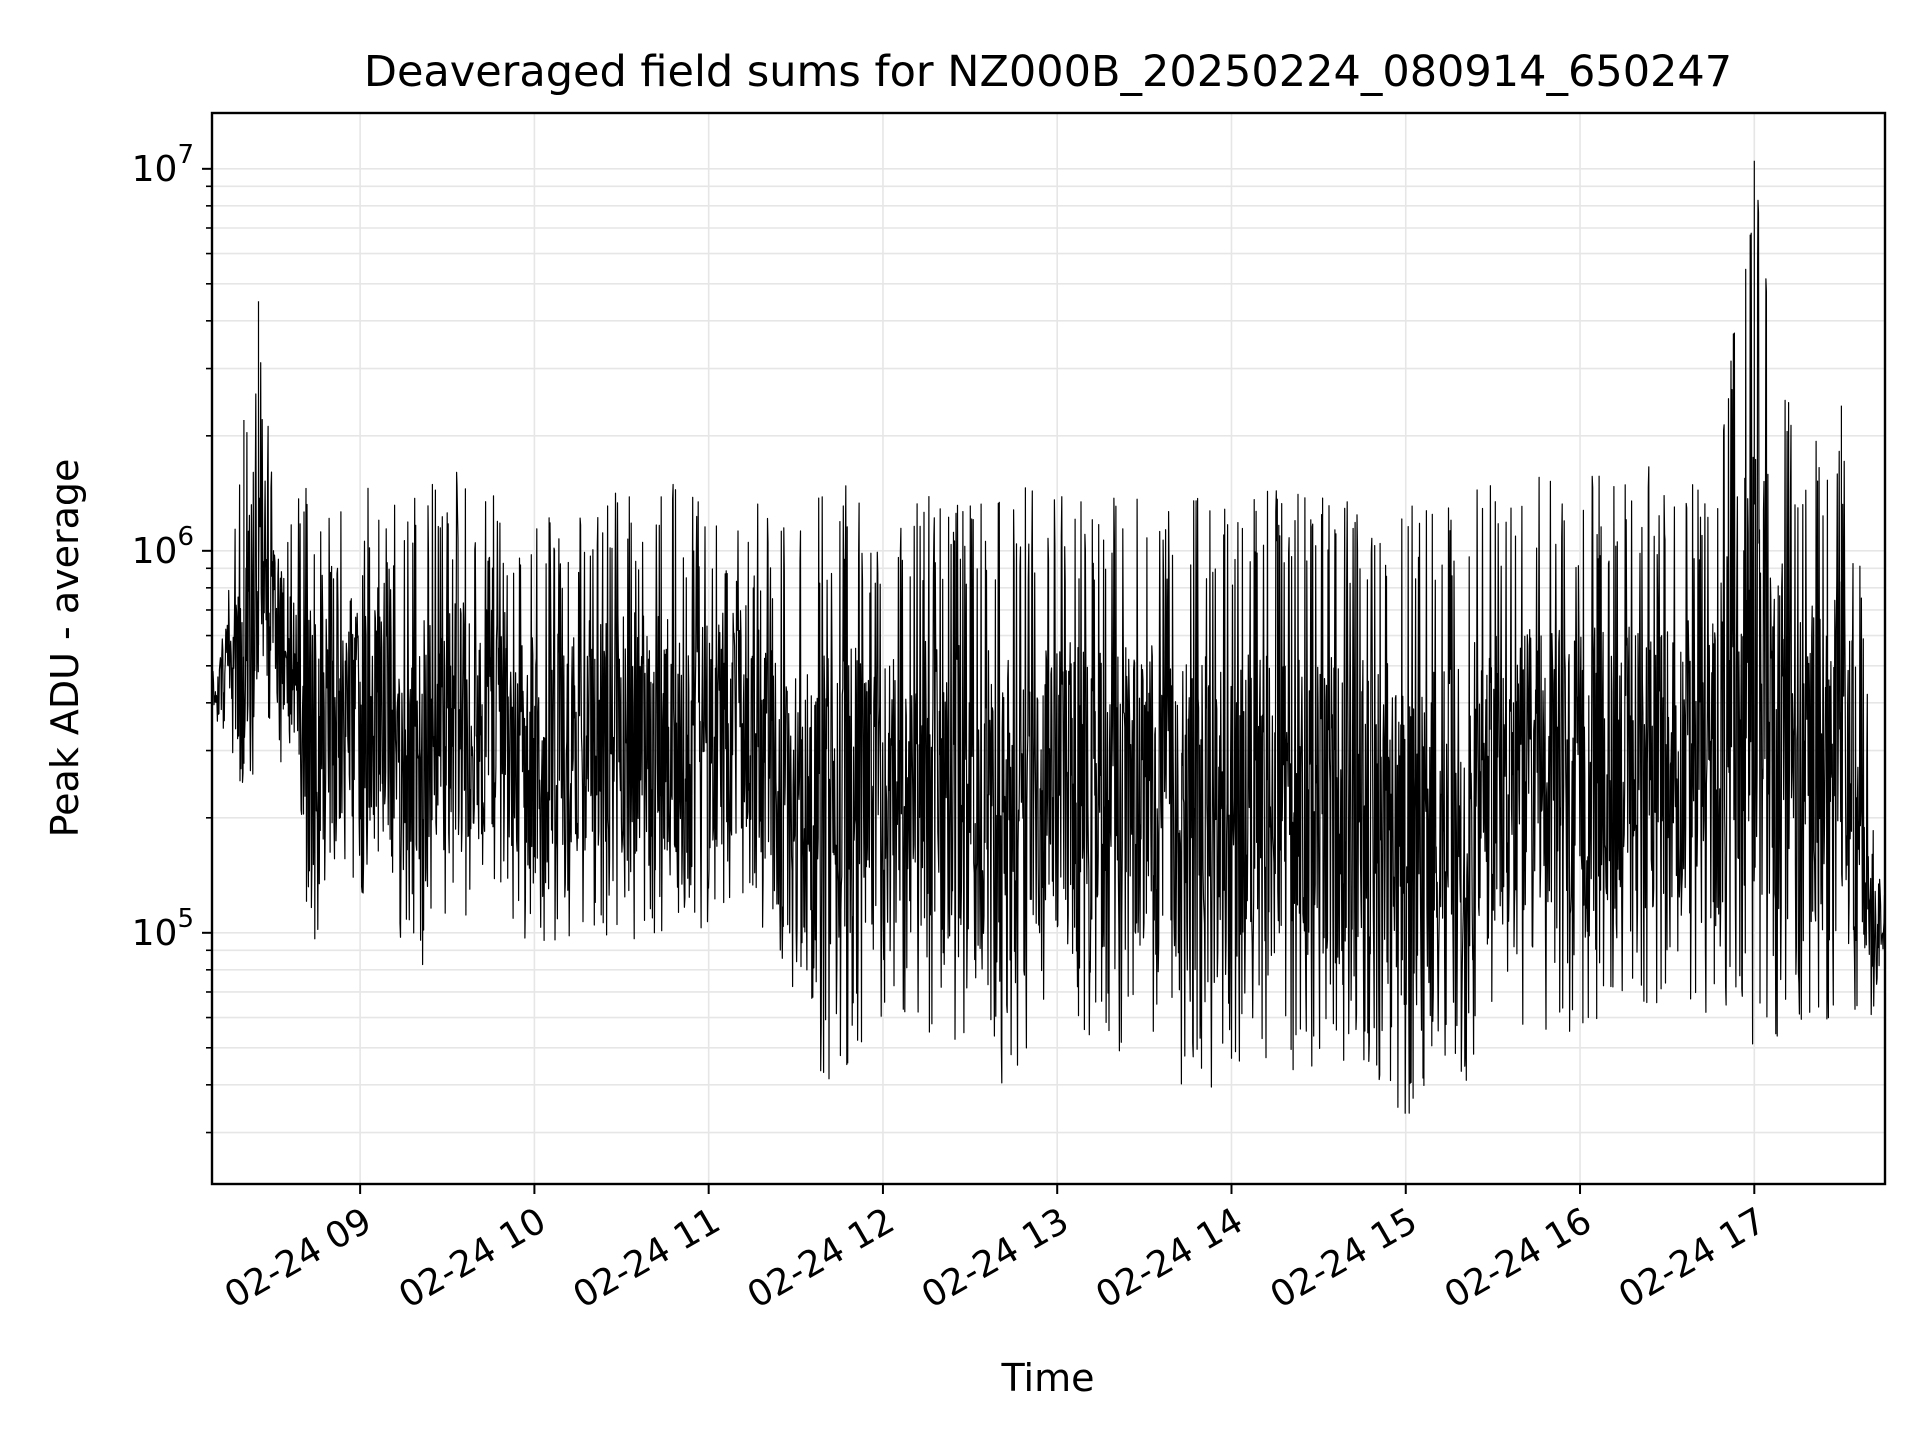 The height and width of the screenshot is (1440, 1920). I want to click on y-tick-label: 10⁶, so click(163, 547).